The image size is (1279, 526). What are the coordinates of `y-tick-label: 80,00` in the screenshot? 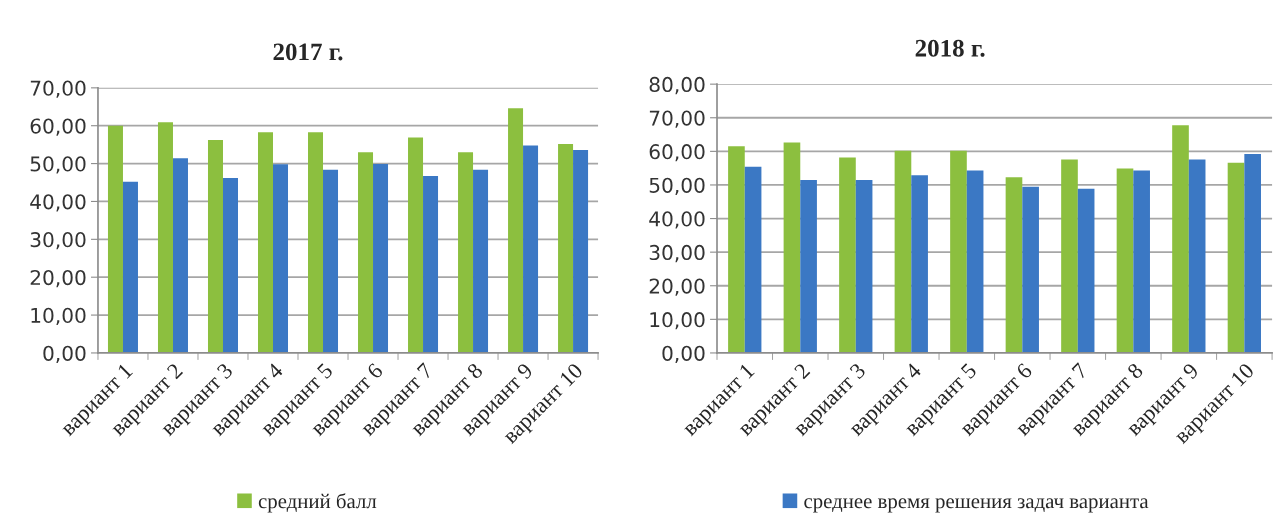 It's located at (677, 85).